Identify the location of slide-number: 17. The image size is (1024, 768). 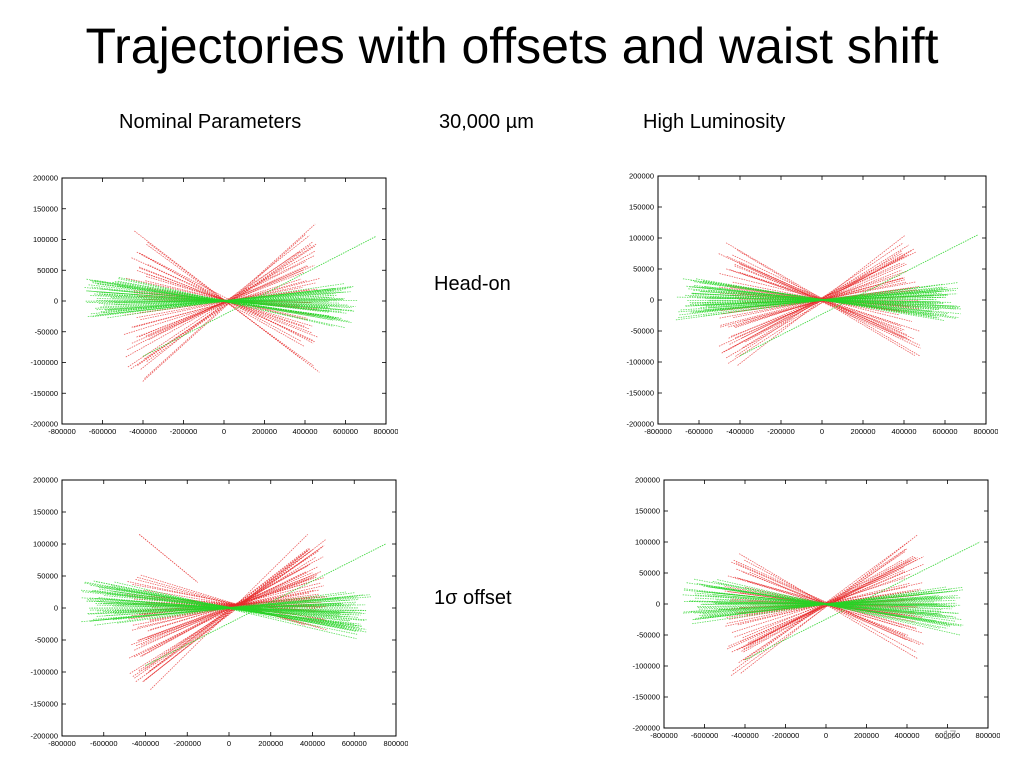
(950, 735).